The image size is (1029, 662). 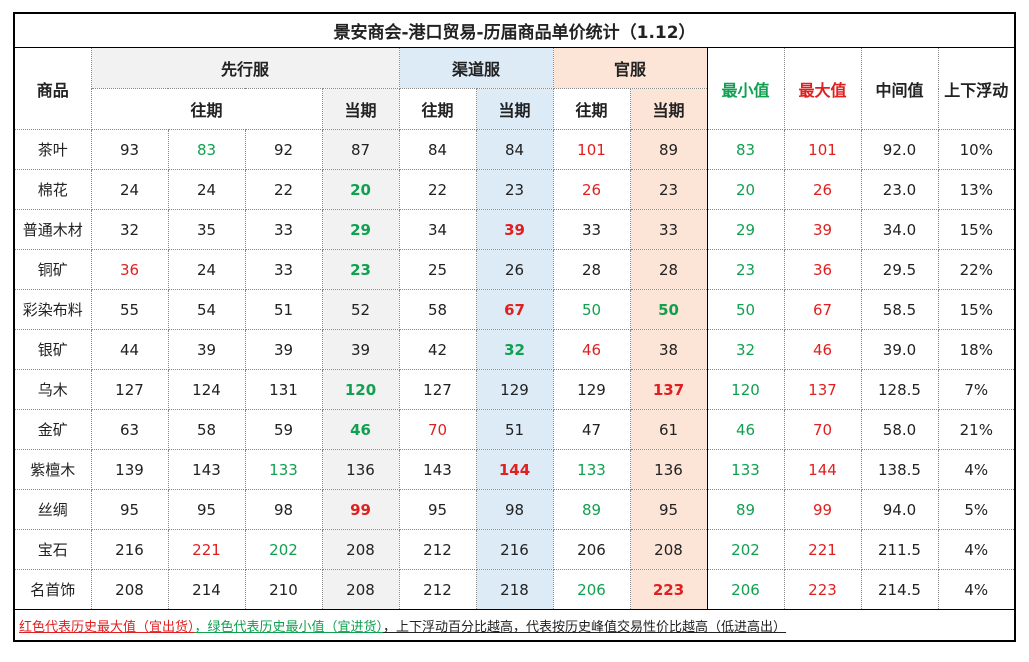 What do you see at coordinates (52, 309) in the screenshot?
I see `item-name: 彩染布料` at bounding box center [52, 309].